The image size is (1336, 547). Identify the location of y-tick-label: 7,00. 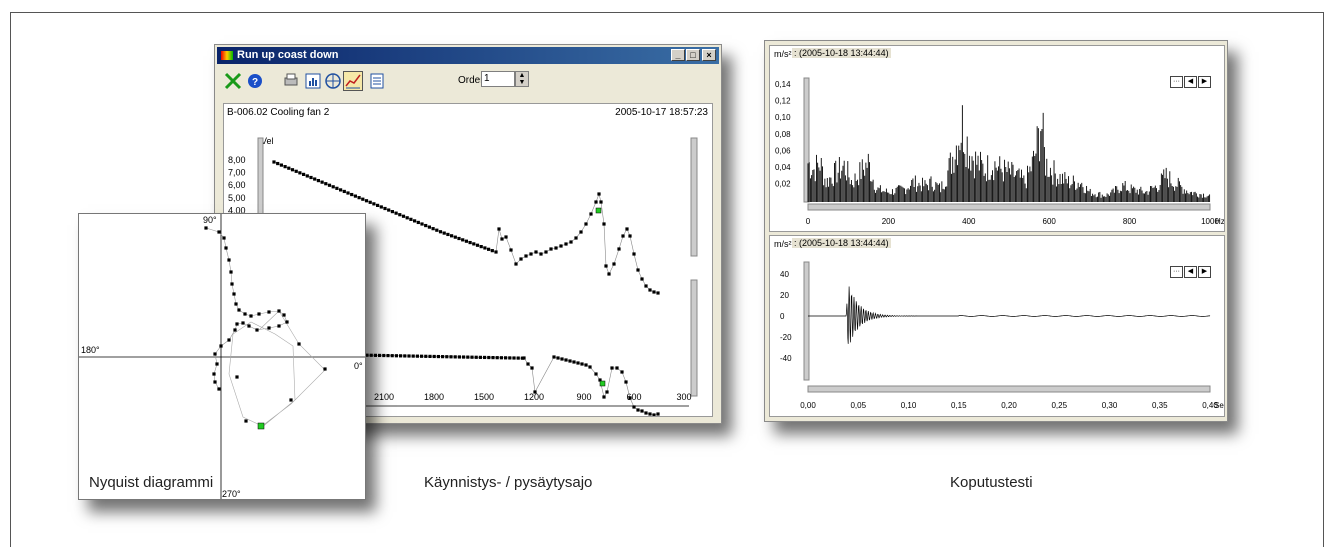
(237, 173).